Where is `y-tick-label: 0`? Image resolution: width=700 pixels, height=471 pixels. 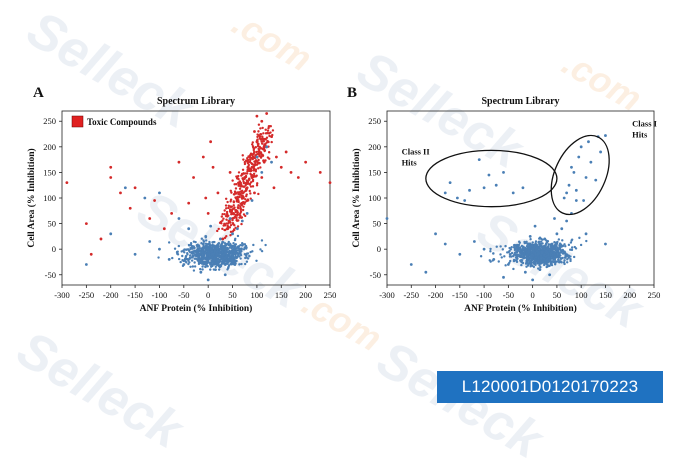 y-tick-label: 0 is located at coordinates (379, 249).